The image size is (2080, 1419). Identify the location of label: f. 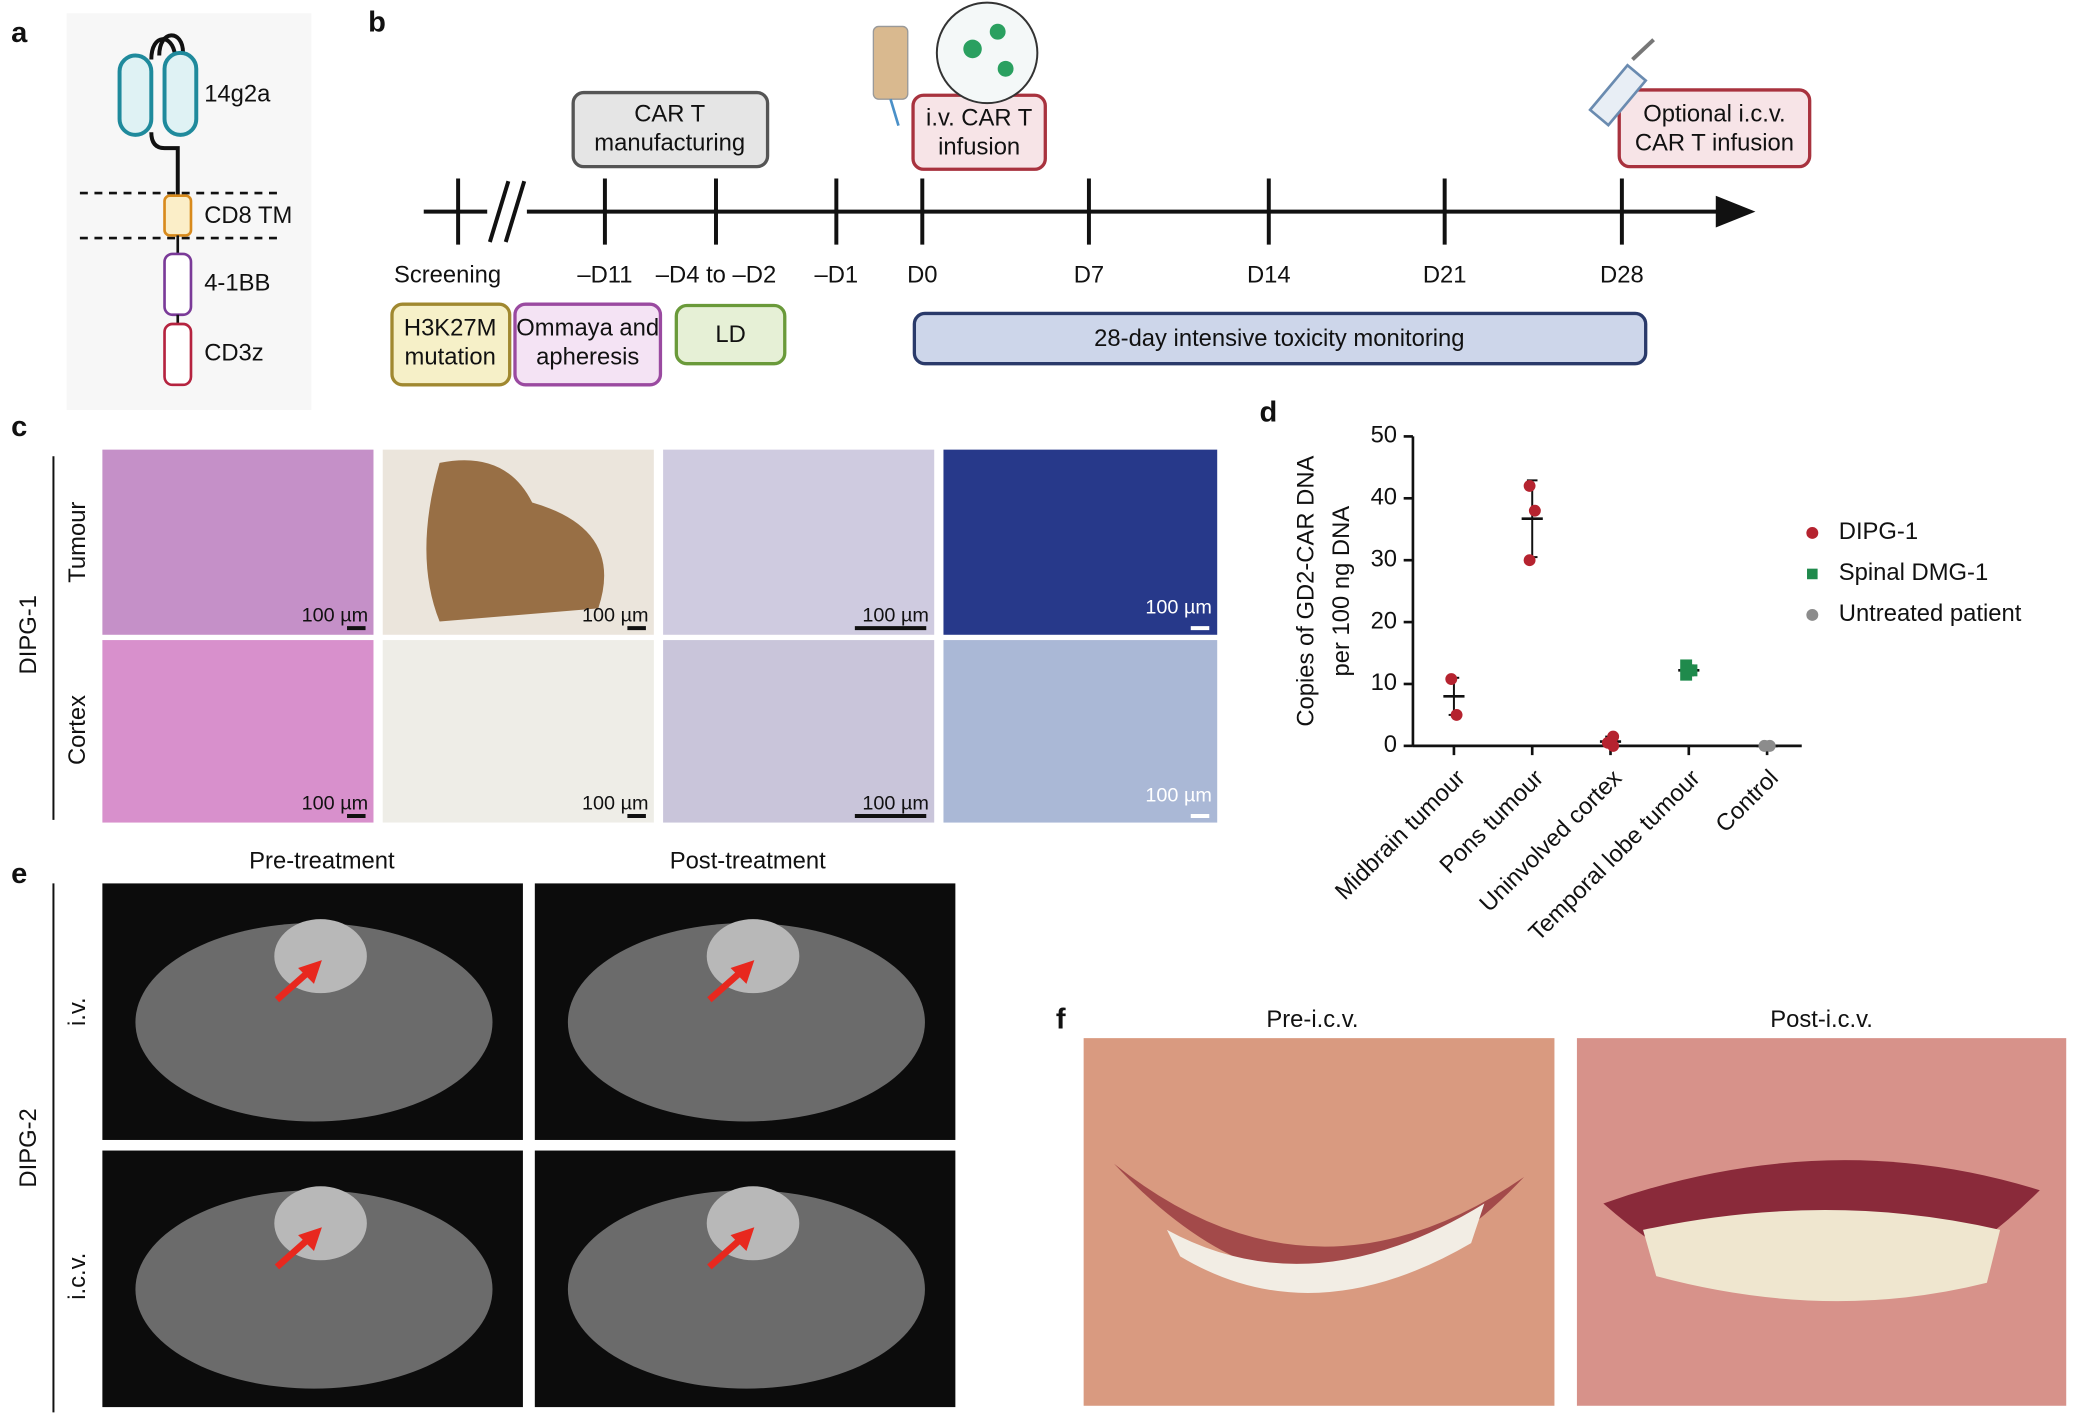
(1061, 1020).